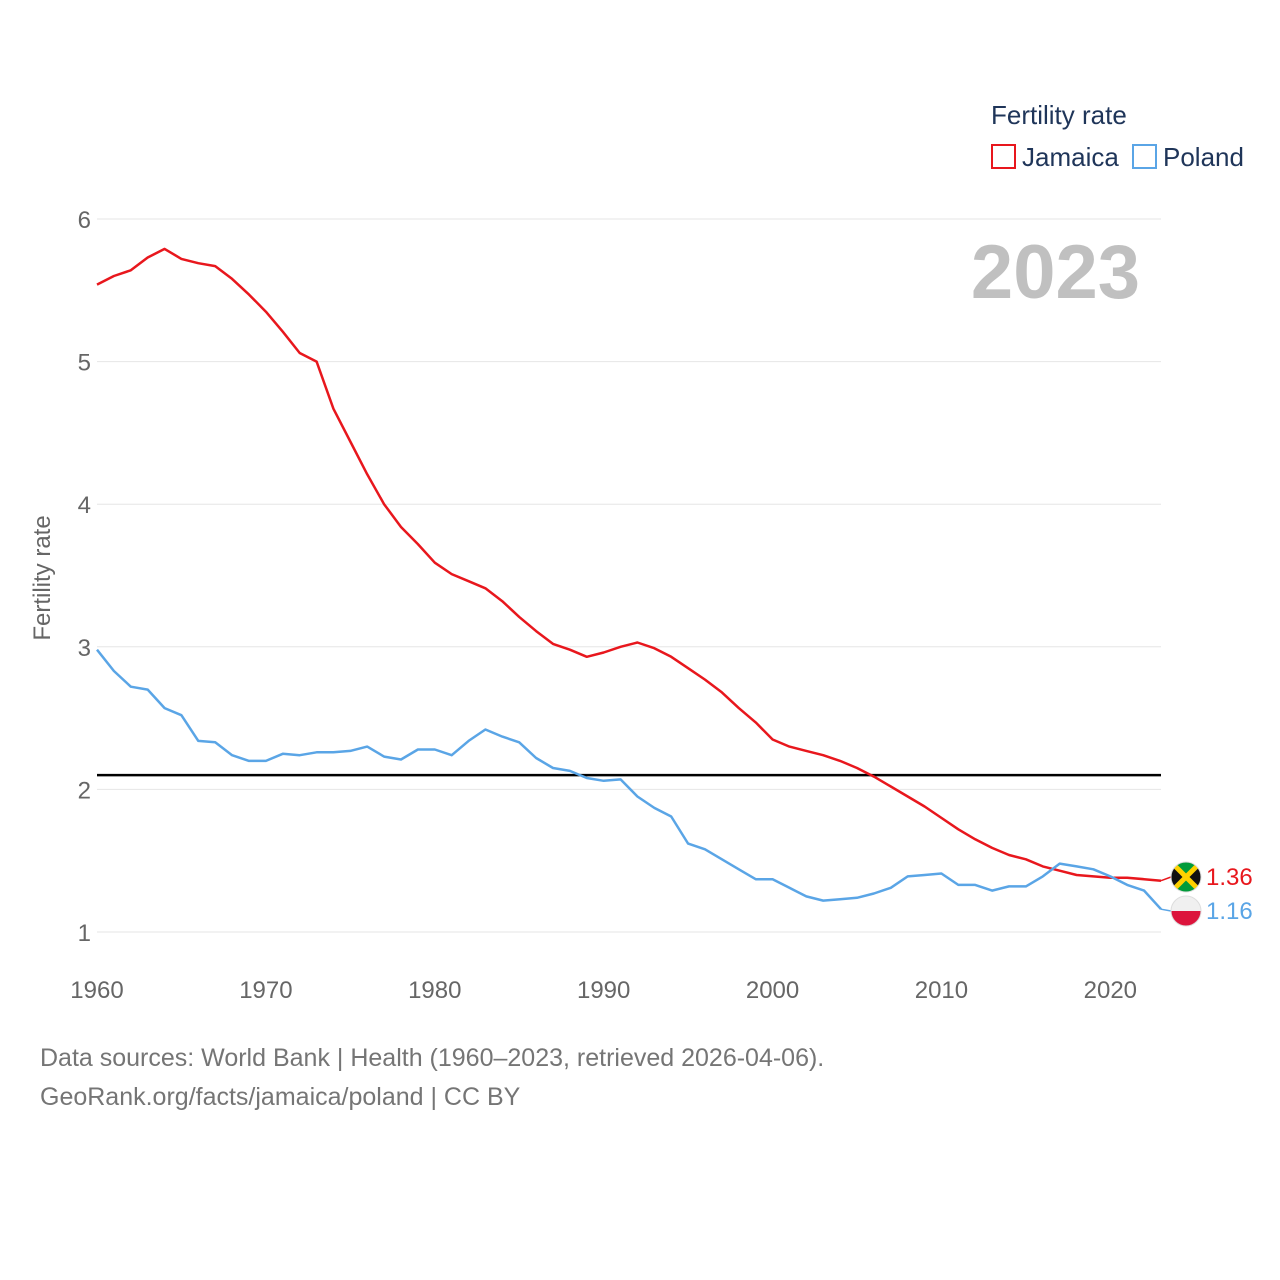  Describe the element at coordinates (1144, 156) in the screenshot. I see `legend-swatch-poland` at that location.